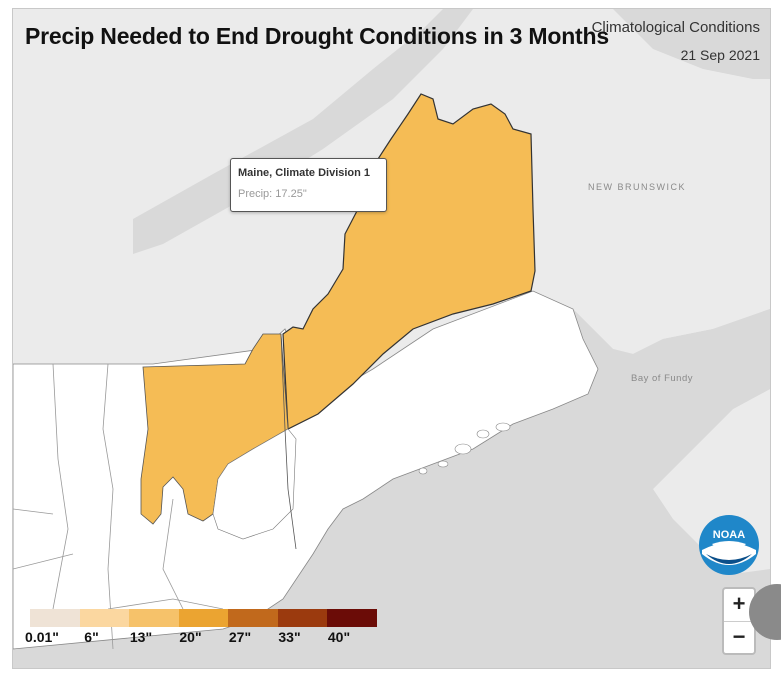 Image resolution: width=781 pixels, height=679 pixels. What do you see at coordinates (118, 506) in the screenshot?
I see `state-boundaries` at bounding box center [118, 506].